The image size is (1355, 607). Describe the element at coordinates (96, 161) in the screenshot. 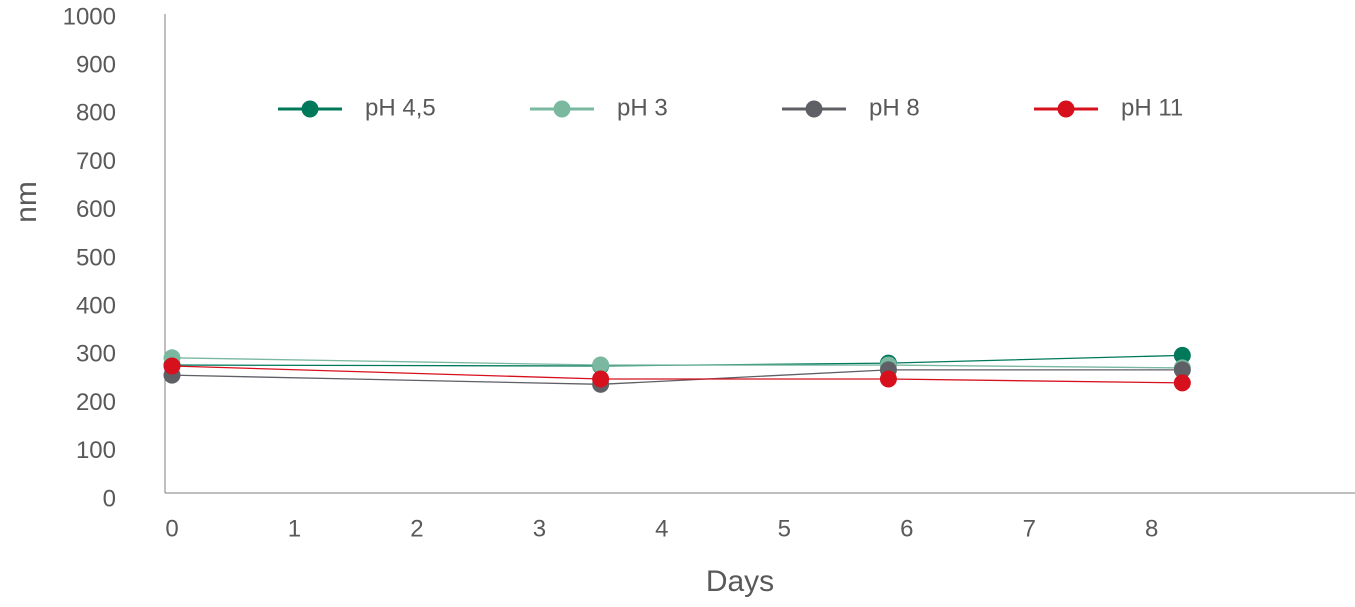

I see `y-tick-label: 700` at that location.